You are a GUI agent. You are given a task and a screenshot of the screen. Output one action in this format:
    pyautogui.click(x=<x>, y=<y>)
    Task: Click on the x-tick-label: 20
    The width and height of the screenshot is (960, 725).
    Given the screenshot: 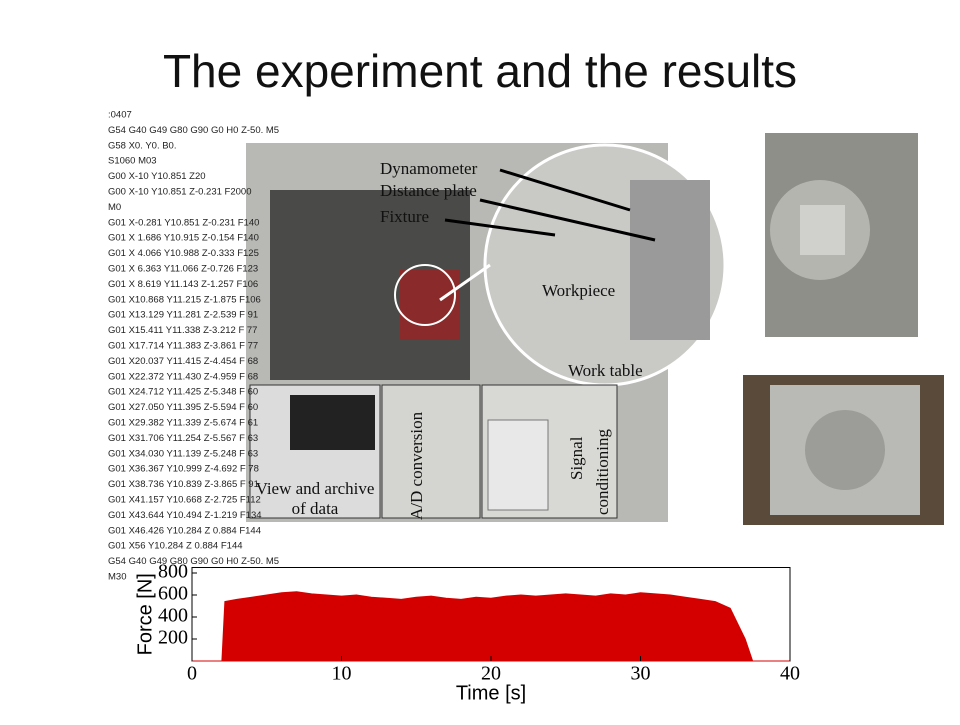 What is the action you would take?
    pyautogui.click(x=491, y=674)
    